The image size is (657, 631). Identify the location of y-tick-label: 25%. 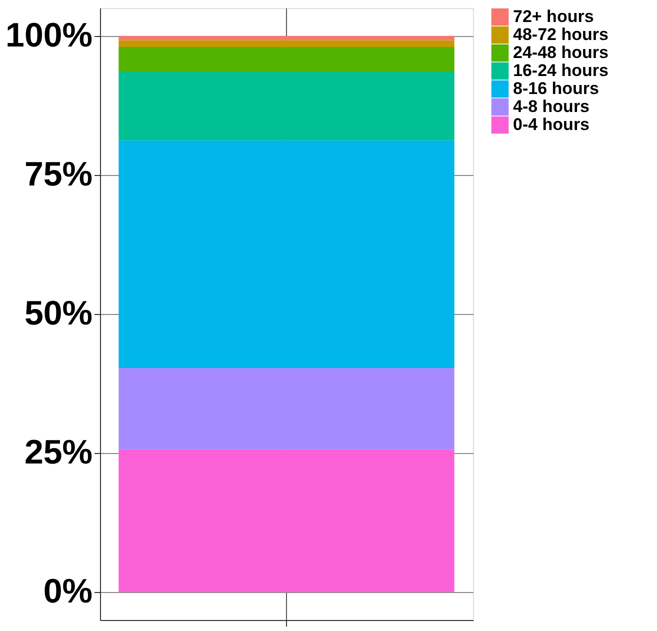
(58, 453).